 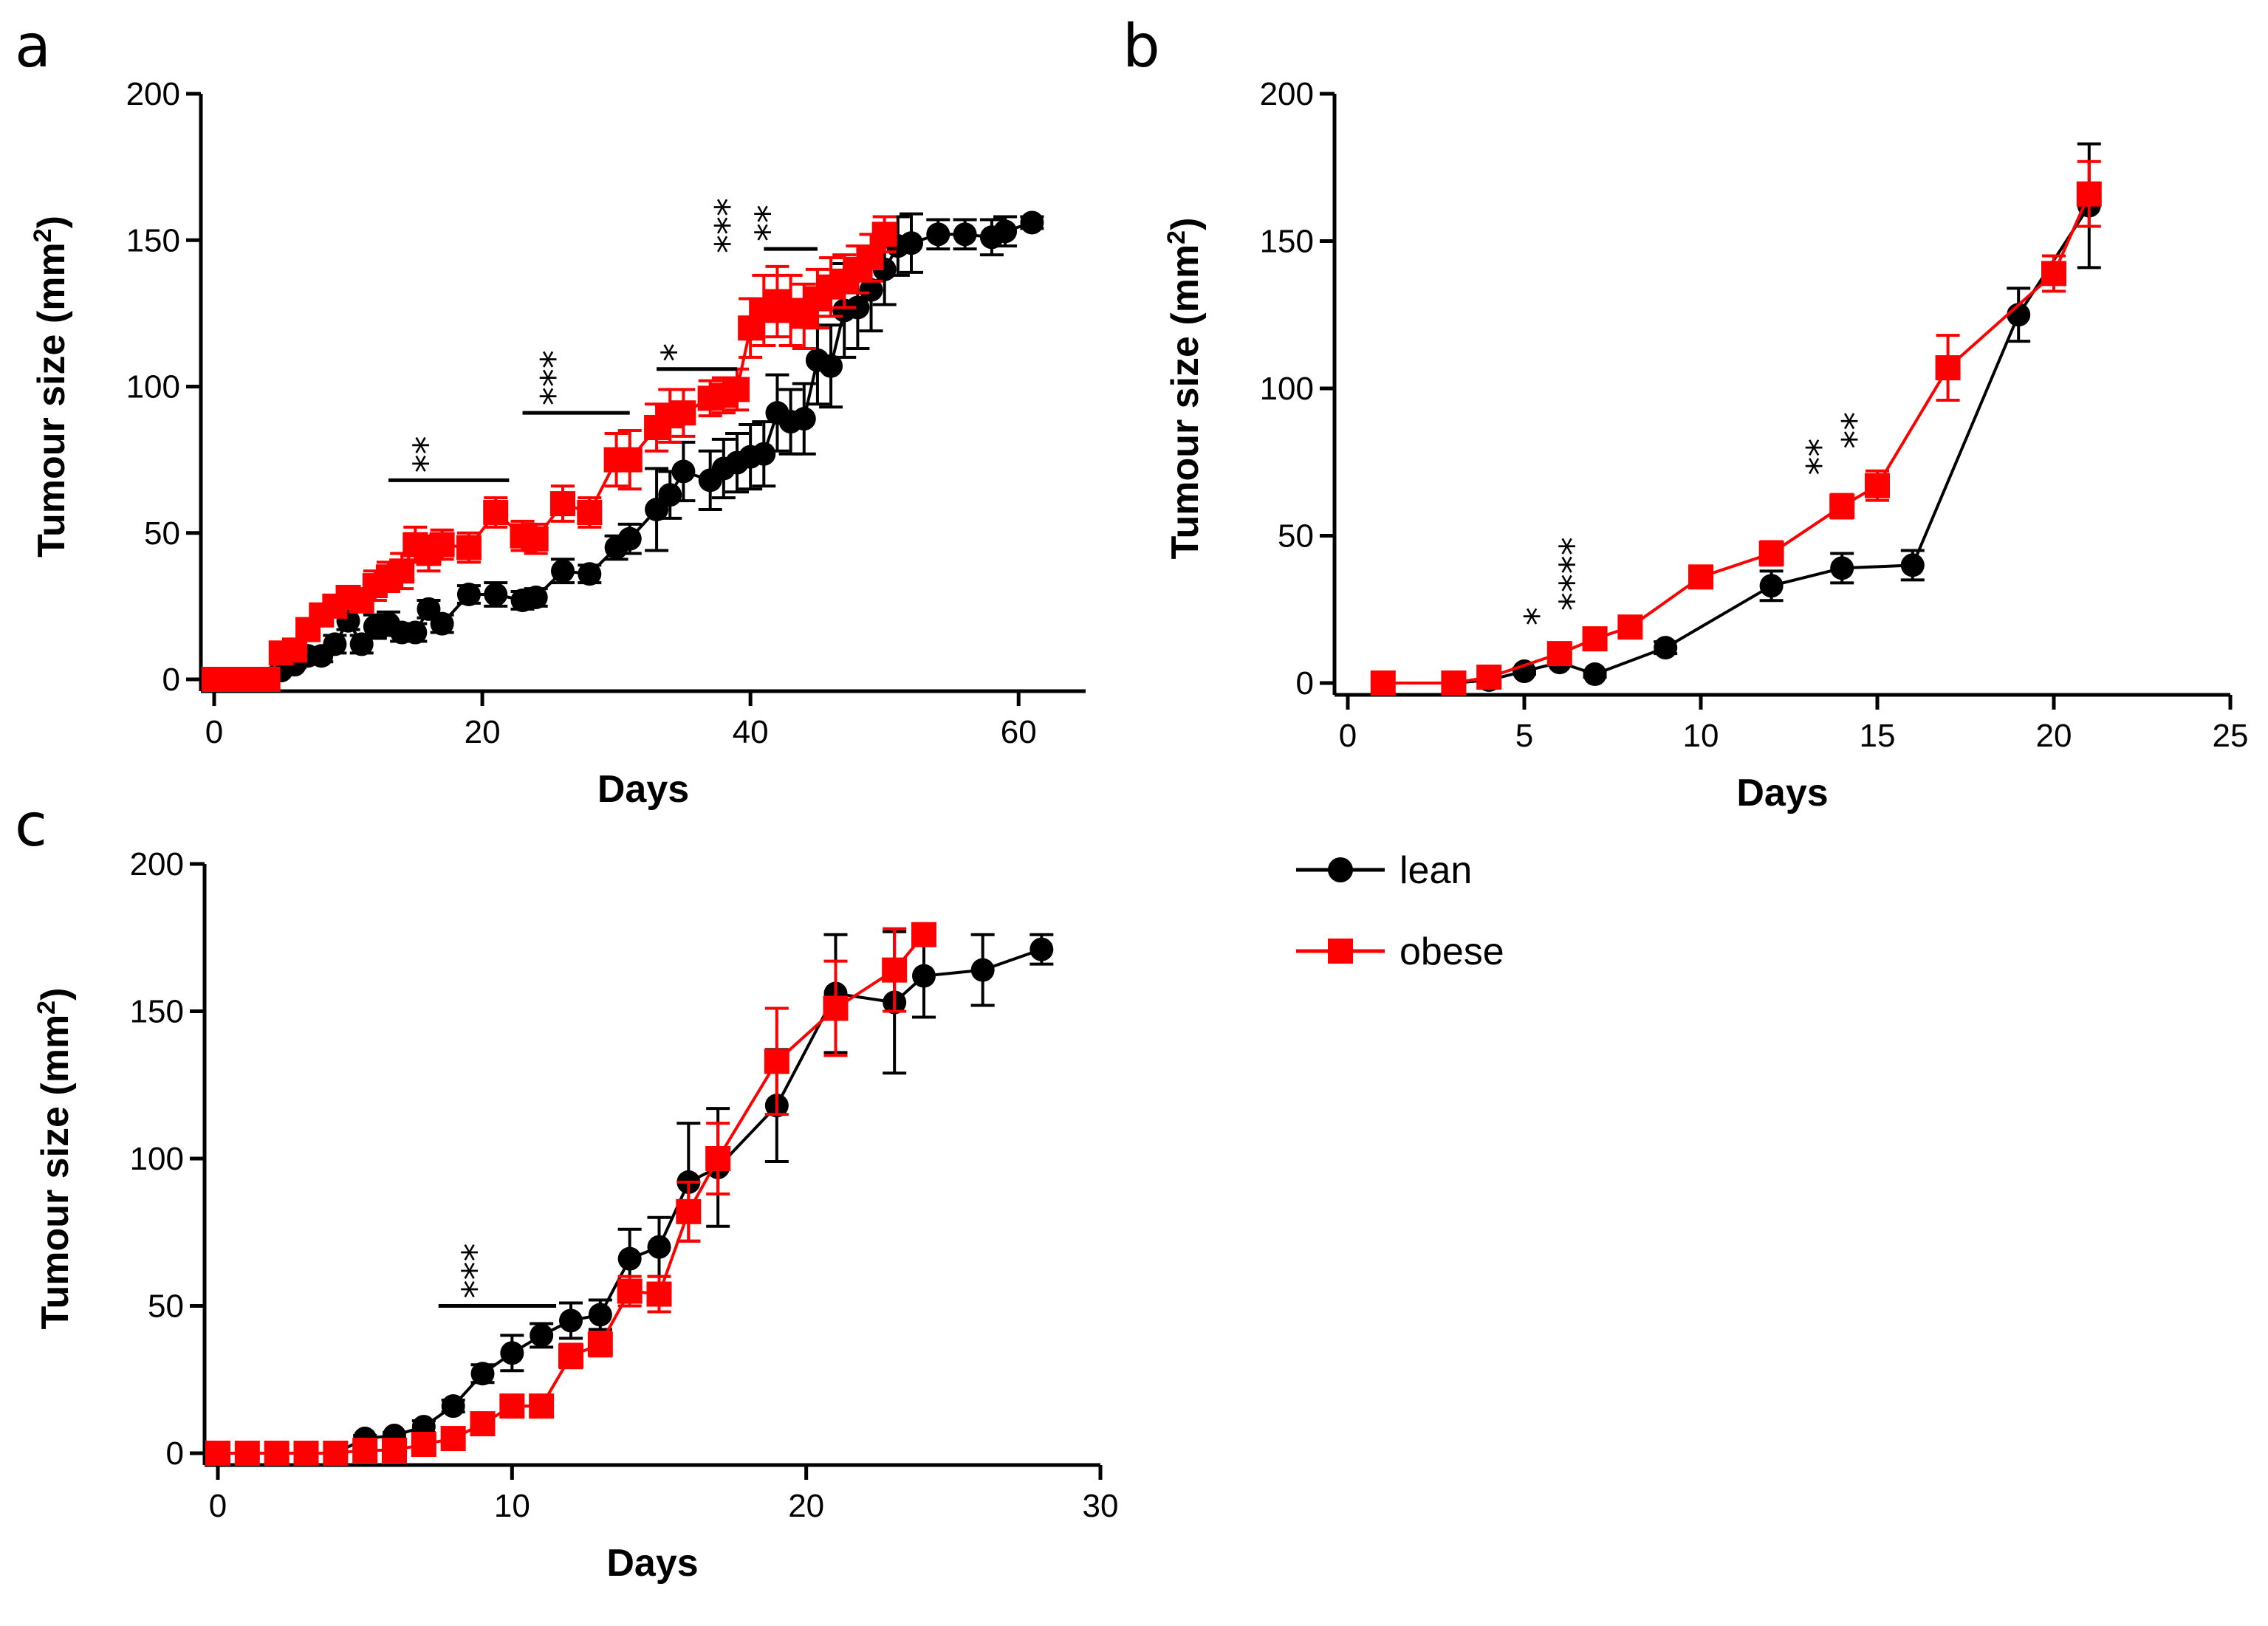 What do you see at coordinates (1574, 574) in the screenshot?
I see `significance-label: ****` at bounding box center [1574, 574].